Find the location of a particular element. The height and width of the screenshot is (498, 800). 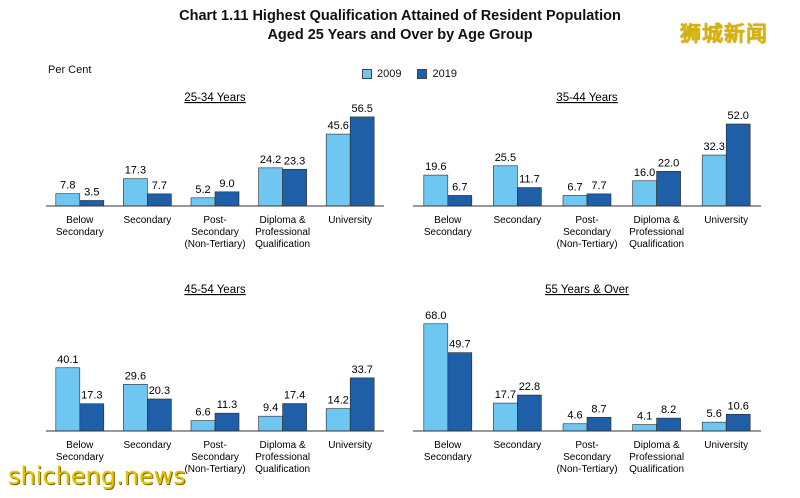

data-label-2019: 52.0 is located at coordinates (737, 116).